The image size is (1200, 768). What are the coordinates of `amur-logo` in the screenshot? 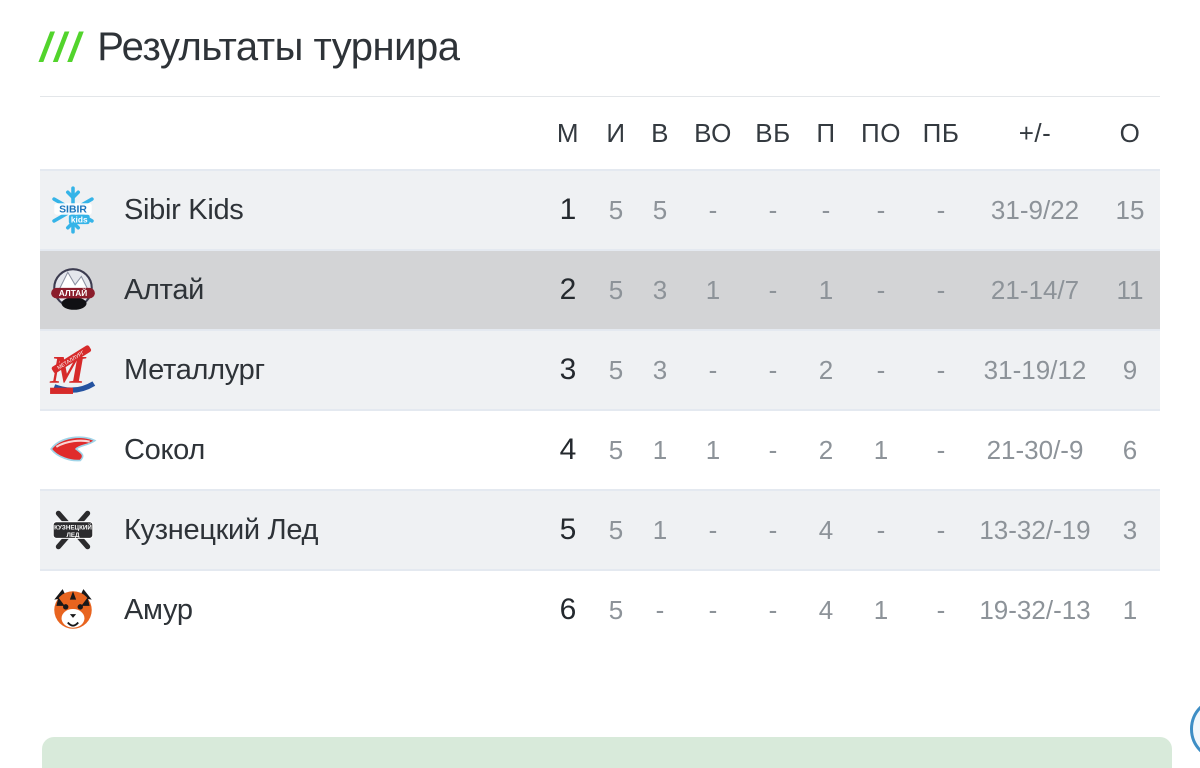 It's located at (73, 610).